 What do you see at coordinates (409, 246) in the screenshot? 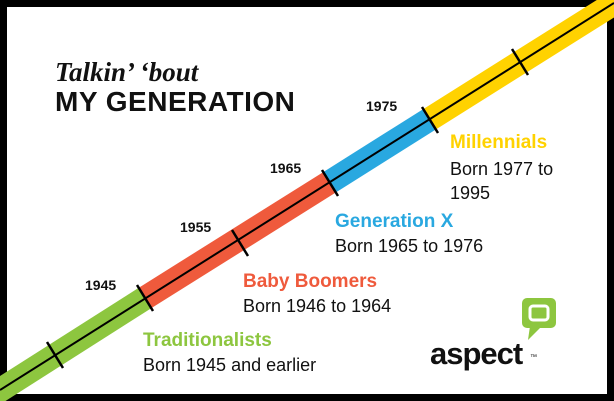
I see `generation-born: Born 1965 to 1976` at bounding box center [409, 246].